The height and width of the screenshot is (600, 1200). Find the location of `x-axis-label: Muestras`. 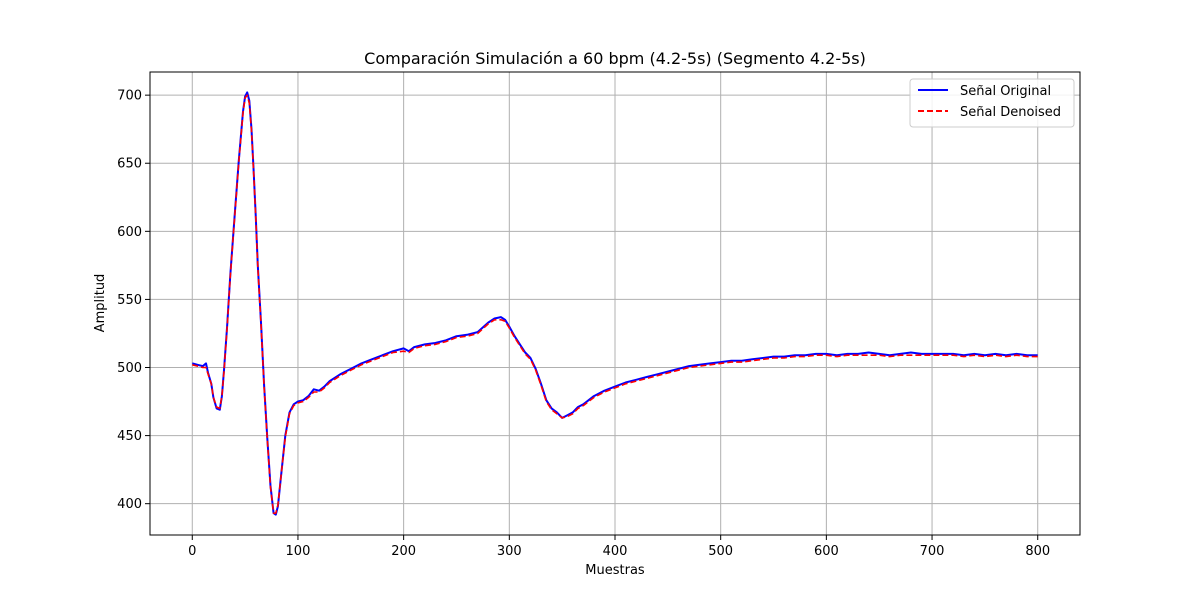

x-axis-label: Muestras is located at coordinates (615, 570).